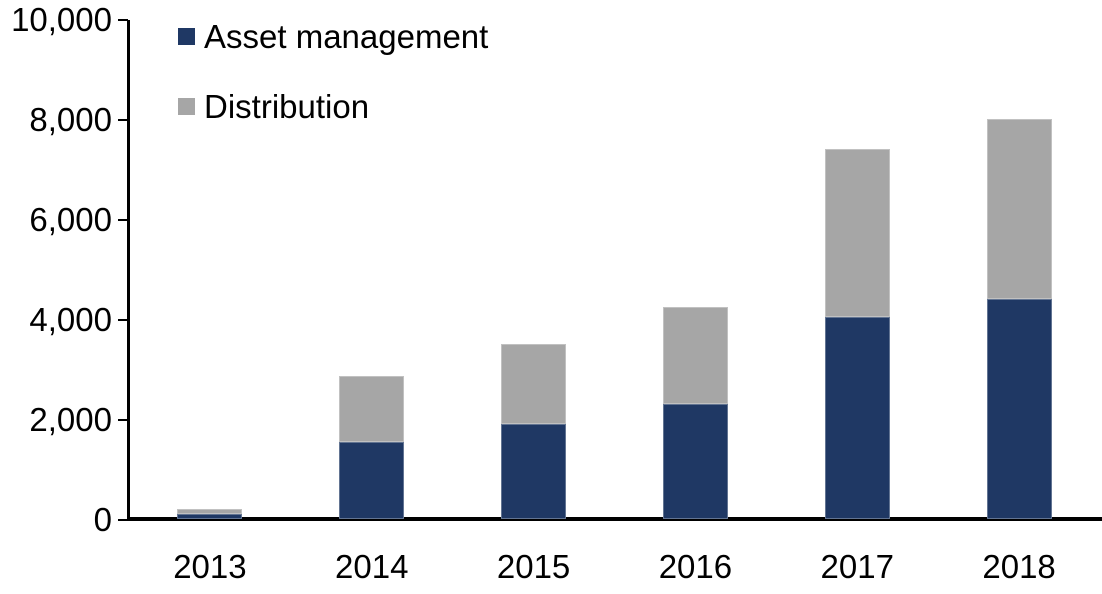  Describe the element at coordinates (61, 19) in the screenshot. I see `y-axis-tick-label: 10,000` at that location.